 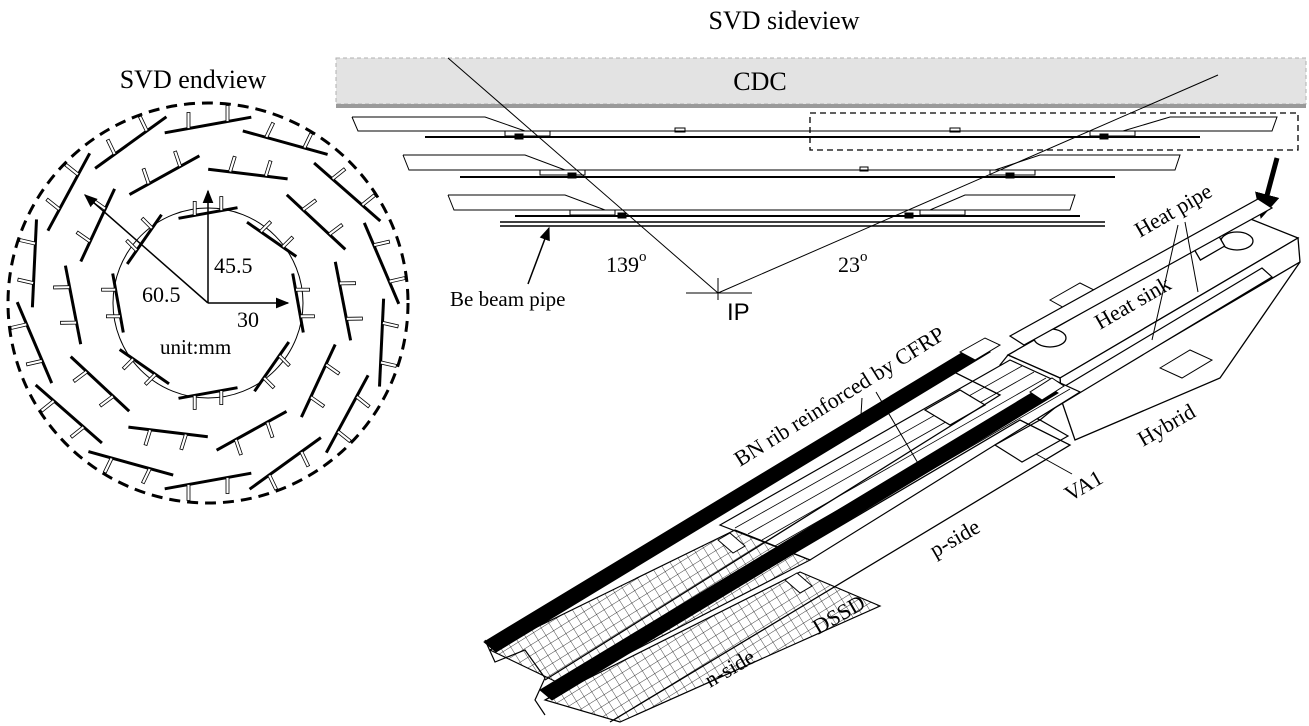 I want to click on ladder-endcap-left, so click(x=515, y=677).